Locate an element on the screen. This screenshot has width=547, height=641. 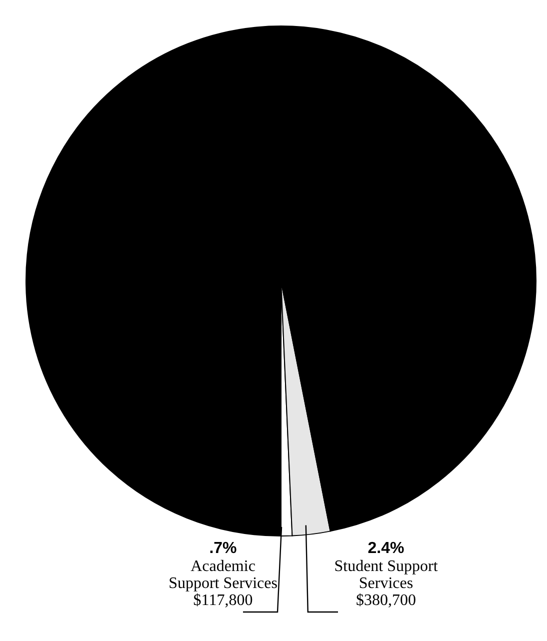
text: $380,700 is located at coordinates (386, 600).